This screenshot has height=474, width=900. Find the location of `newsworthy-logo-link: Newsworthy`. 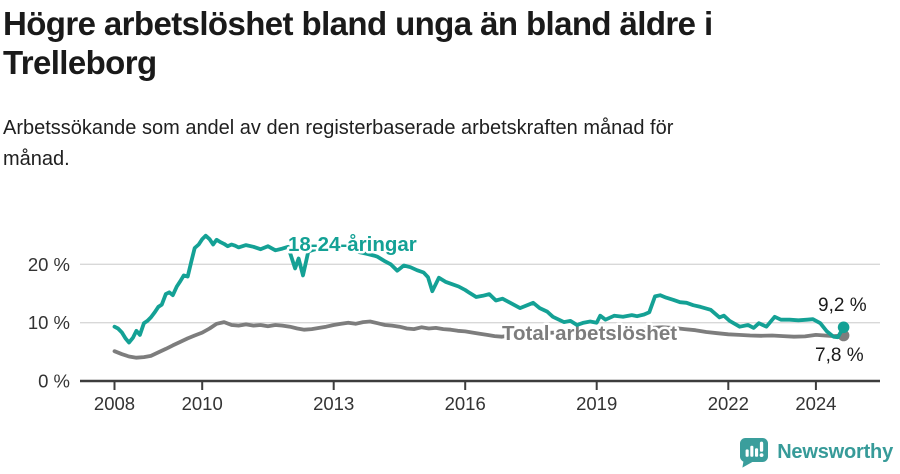

newsworthy-logo-link: Newsworthy is located at coordinates (816, 452).